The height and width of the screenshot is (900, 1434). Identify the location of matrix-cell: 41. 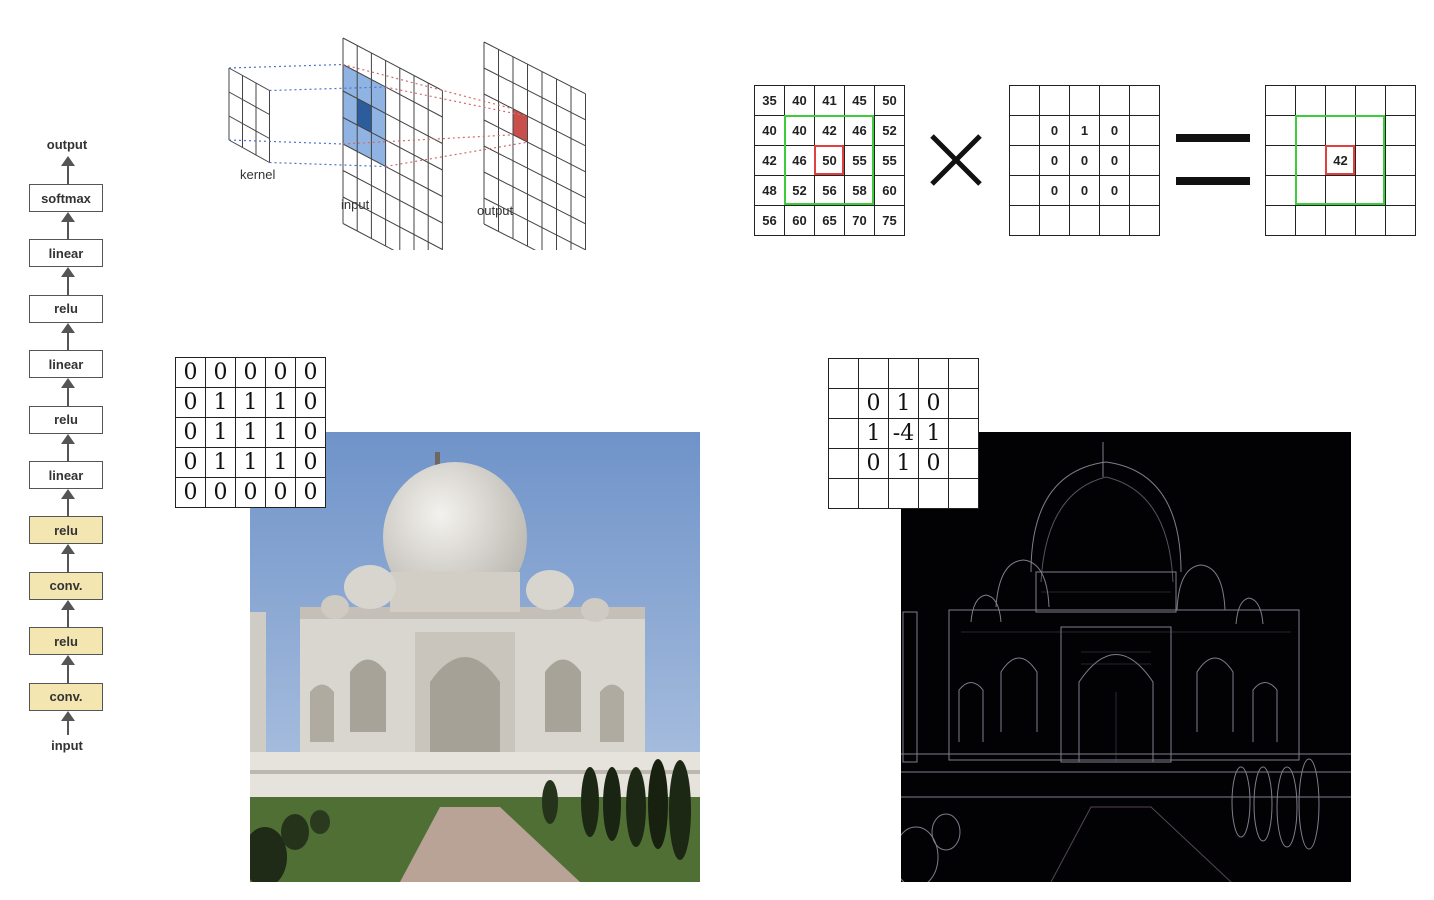
(829, 100).